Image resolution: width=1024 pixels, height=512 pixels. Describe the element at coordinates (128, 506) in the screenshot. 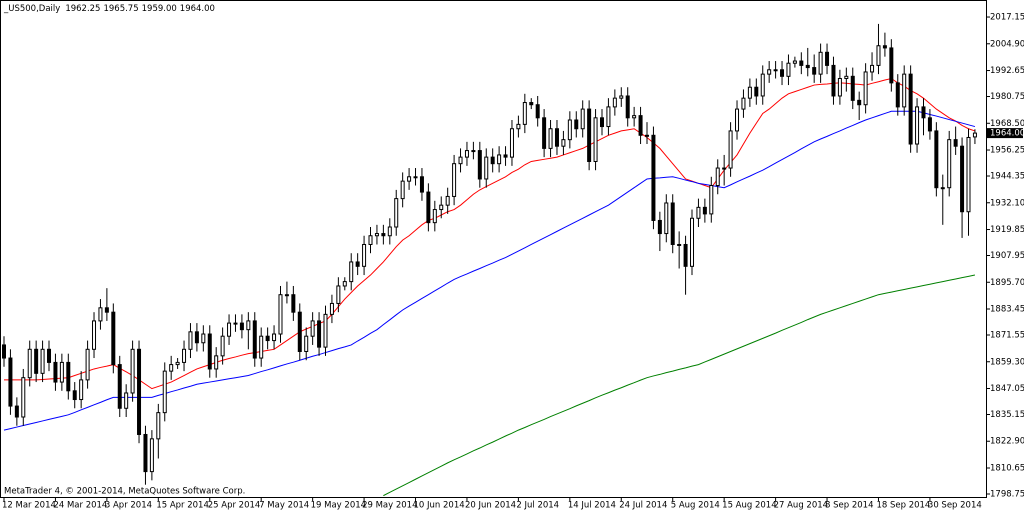

I see `x-tick-label: 3 Apr 2014` at that location.